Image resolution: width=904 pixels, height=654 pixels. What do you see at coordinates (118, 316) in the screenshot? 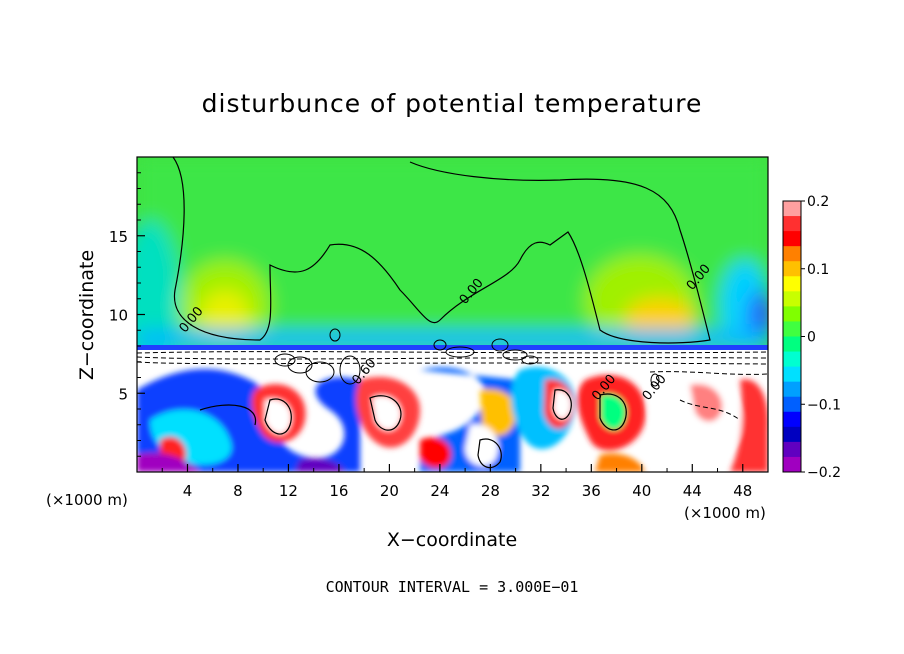
I see `y-tick-label: 10` at bounding box center [118, 316].